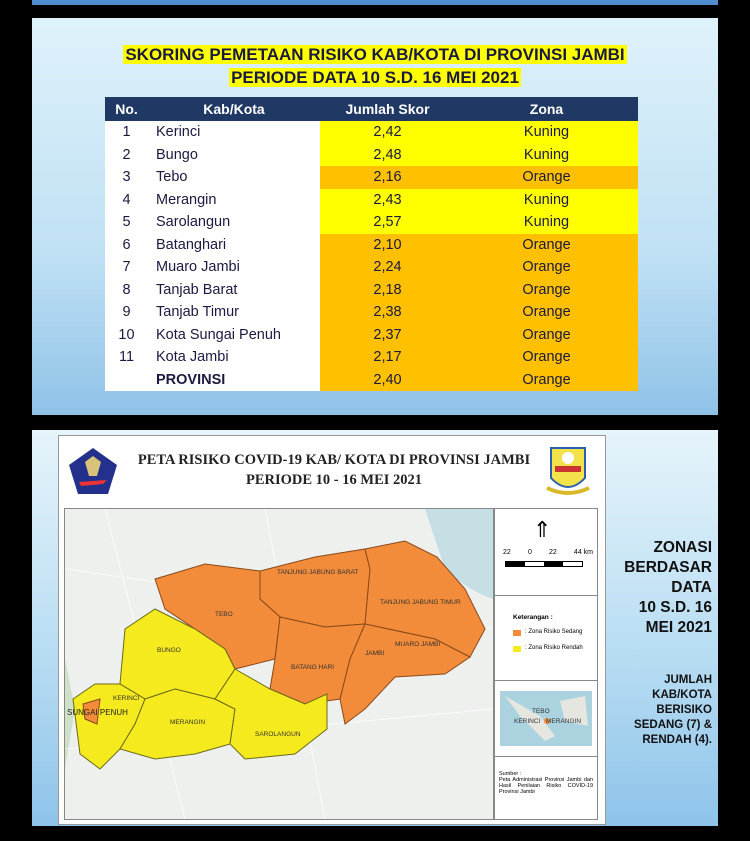 This screenshot has height=841, width=750. Describe the element at coordinates (387, 132) in the screenshot. I see `cell-skor: 2,42` at that location.